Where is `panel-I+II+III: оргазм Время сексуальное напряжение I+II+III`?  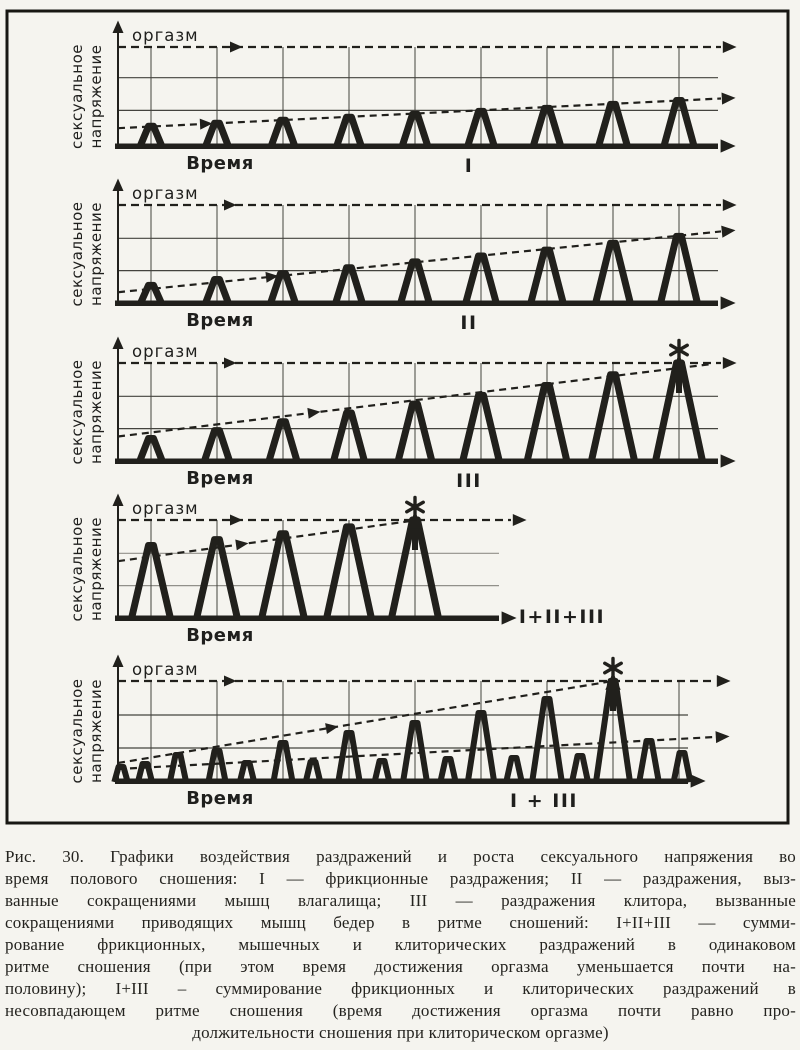
panel-I+II+III: оргазм Время сексуальное напряжение I+II+III is located at coordinates (336, 569).